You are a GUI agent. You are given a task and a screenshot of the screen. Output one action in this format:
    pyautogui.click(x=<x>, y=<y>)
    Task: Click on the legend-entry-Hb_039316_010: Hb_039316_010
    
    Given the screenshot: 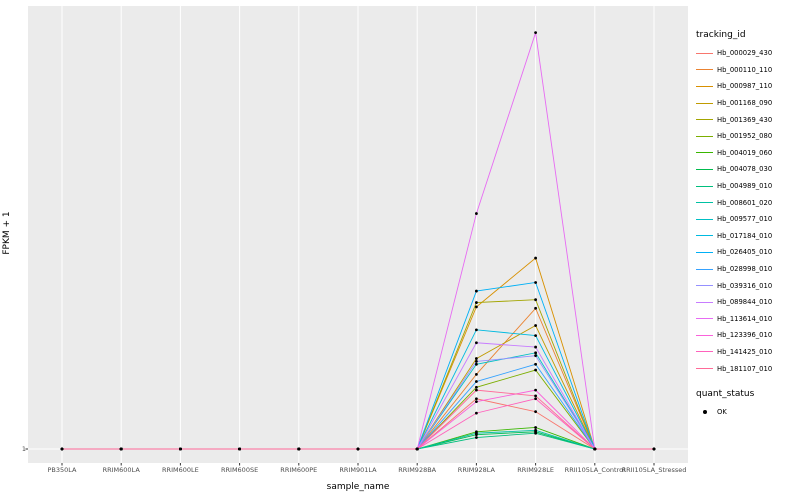 What is the action you would take?
    pyautogui.click(x=747, y=285)
    